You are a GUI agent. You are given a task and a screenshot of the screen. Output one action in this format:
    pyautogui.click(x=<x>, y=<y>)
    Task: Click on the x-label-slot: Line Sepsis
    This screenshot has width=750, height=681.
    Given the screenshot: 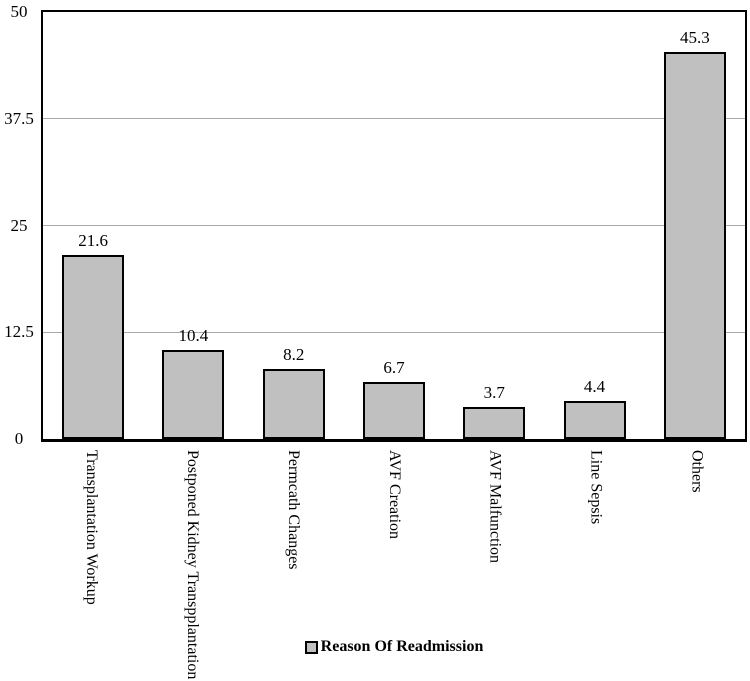 What is the action you would take?
    pyautogui.click(x=595, y=564)
    